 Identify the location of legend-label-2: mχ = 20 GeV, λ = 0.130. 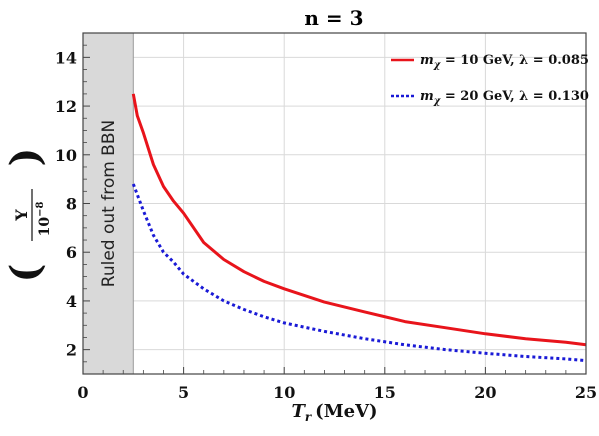
(504, 98).